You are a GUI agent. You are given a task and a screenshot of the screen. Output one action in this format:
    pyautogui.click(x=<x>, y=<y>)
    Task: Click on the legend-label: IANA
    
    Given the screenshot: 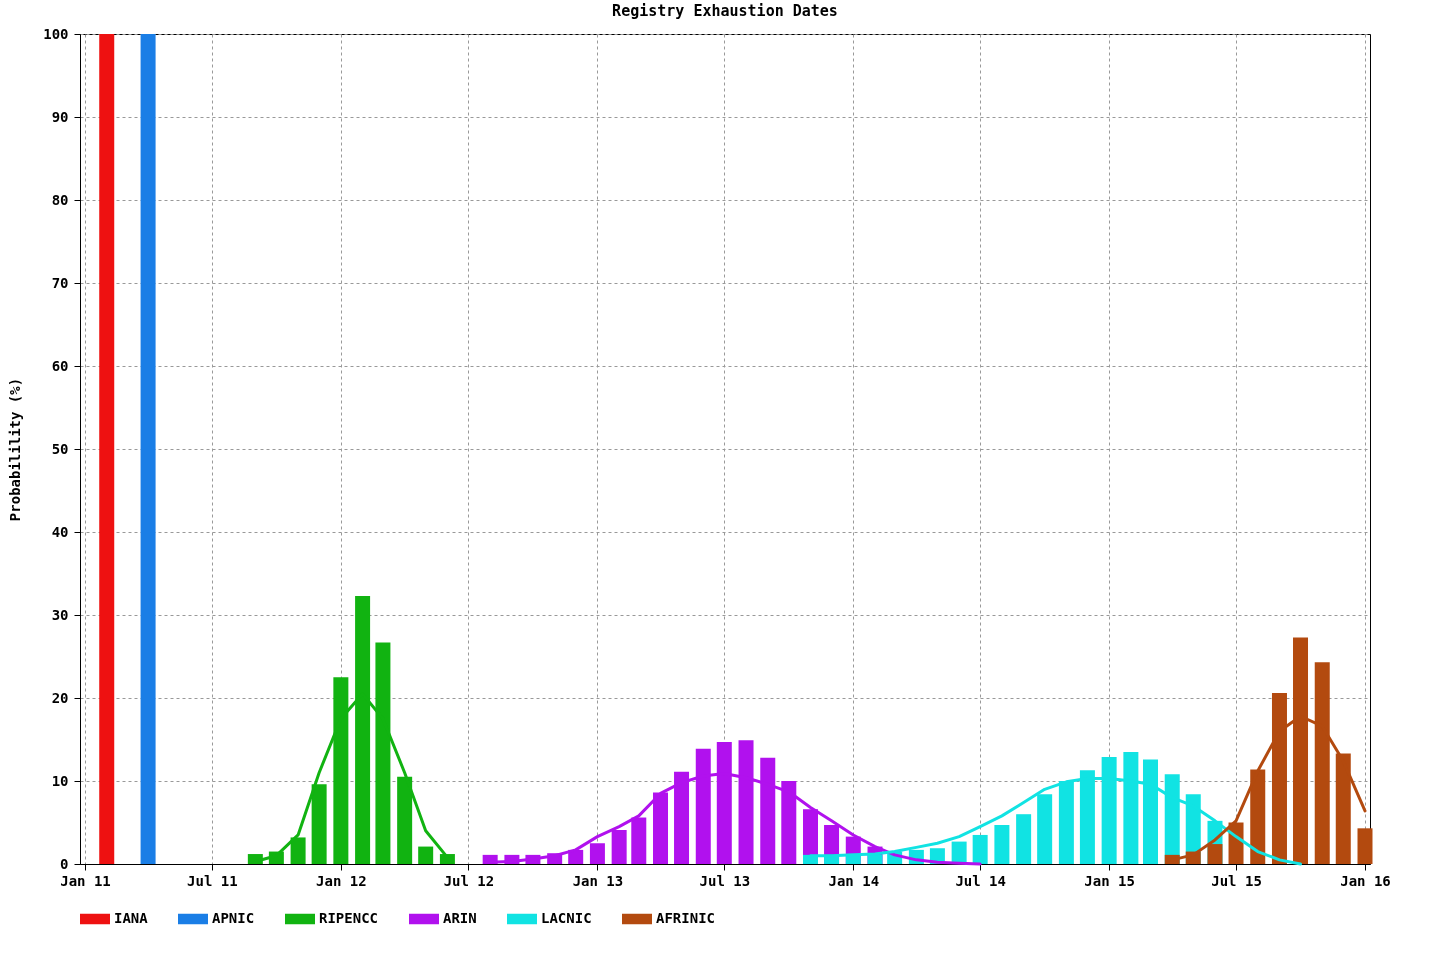 What is the action you would take?
    pyautogui.click(x=131, y=918)
    